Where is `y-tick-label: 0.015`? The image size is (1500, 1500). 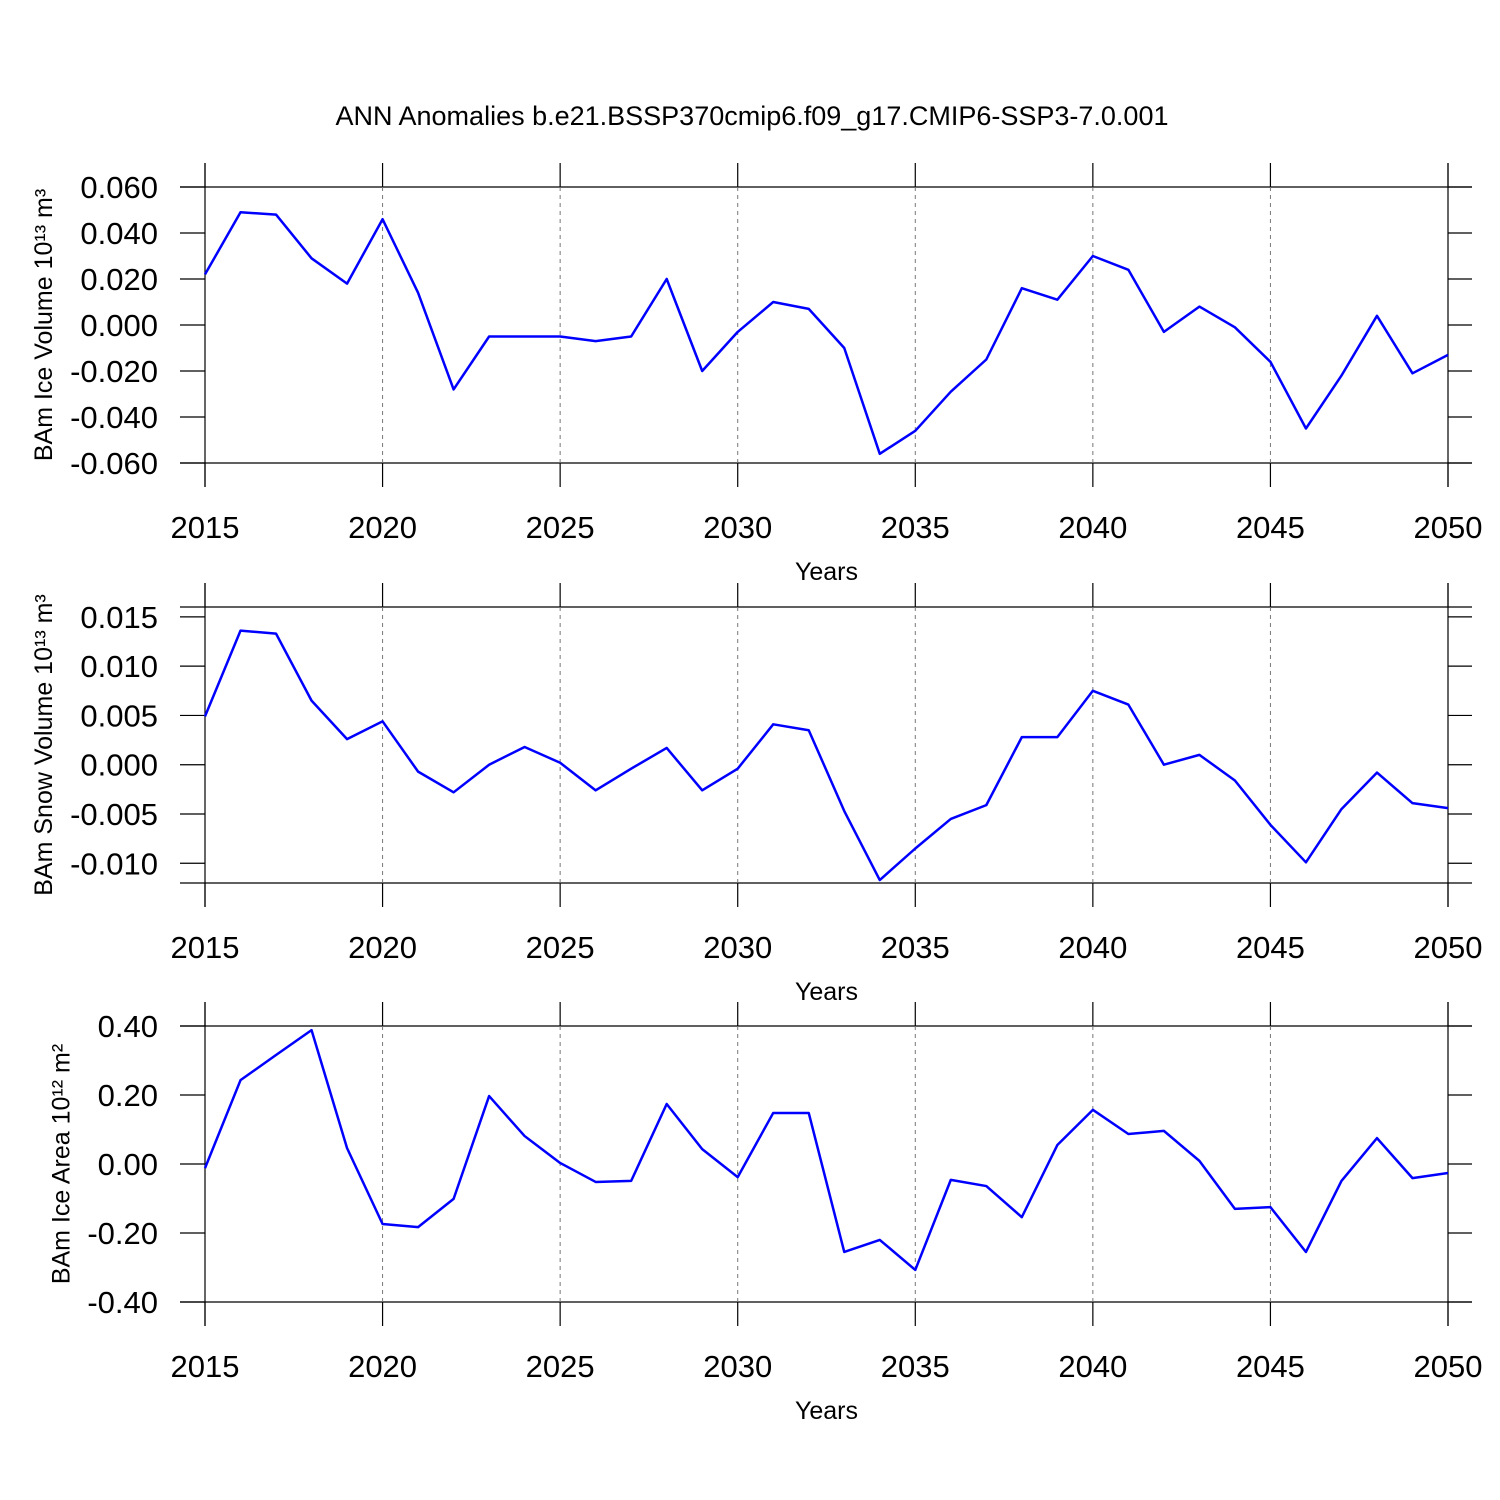
y-tick-label: 0.015 is located at coordinates (119, 617).